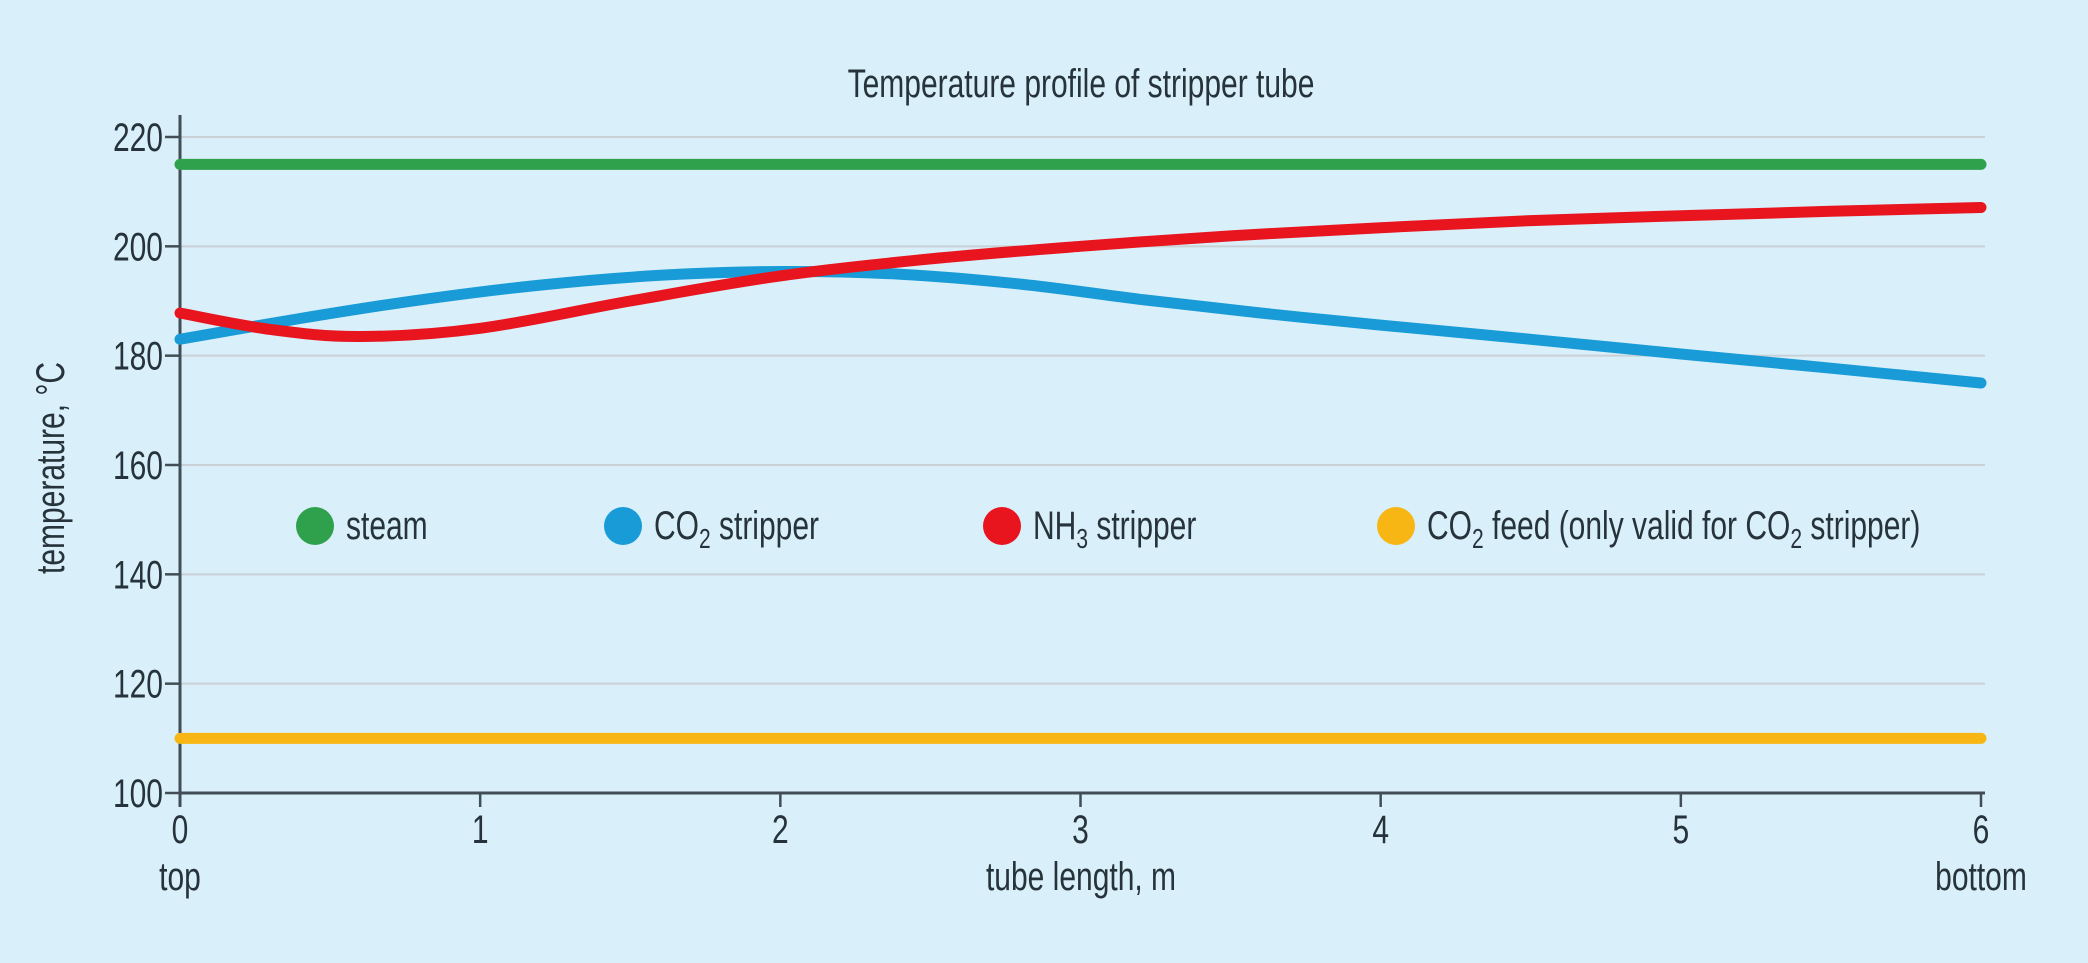  Describe the element at coordinates (138, 575) in the screenshot. I see `y-tick-label-140: 140` at that location.